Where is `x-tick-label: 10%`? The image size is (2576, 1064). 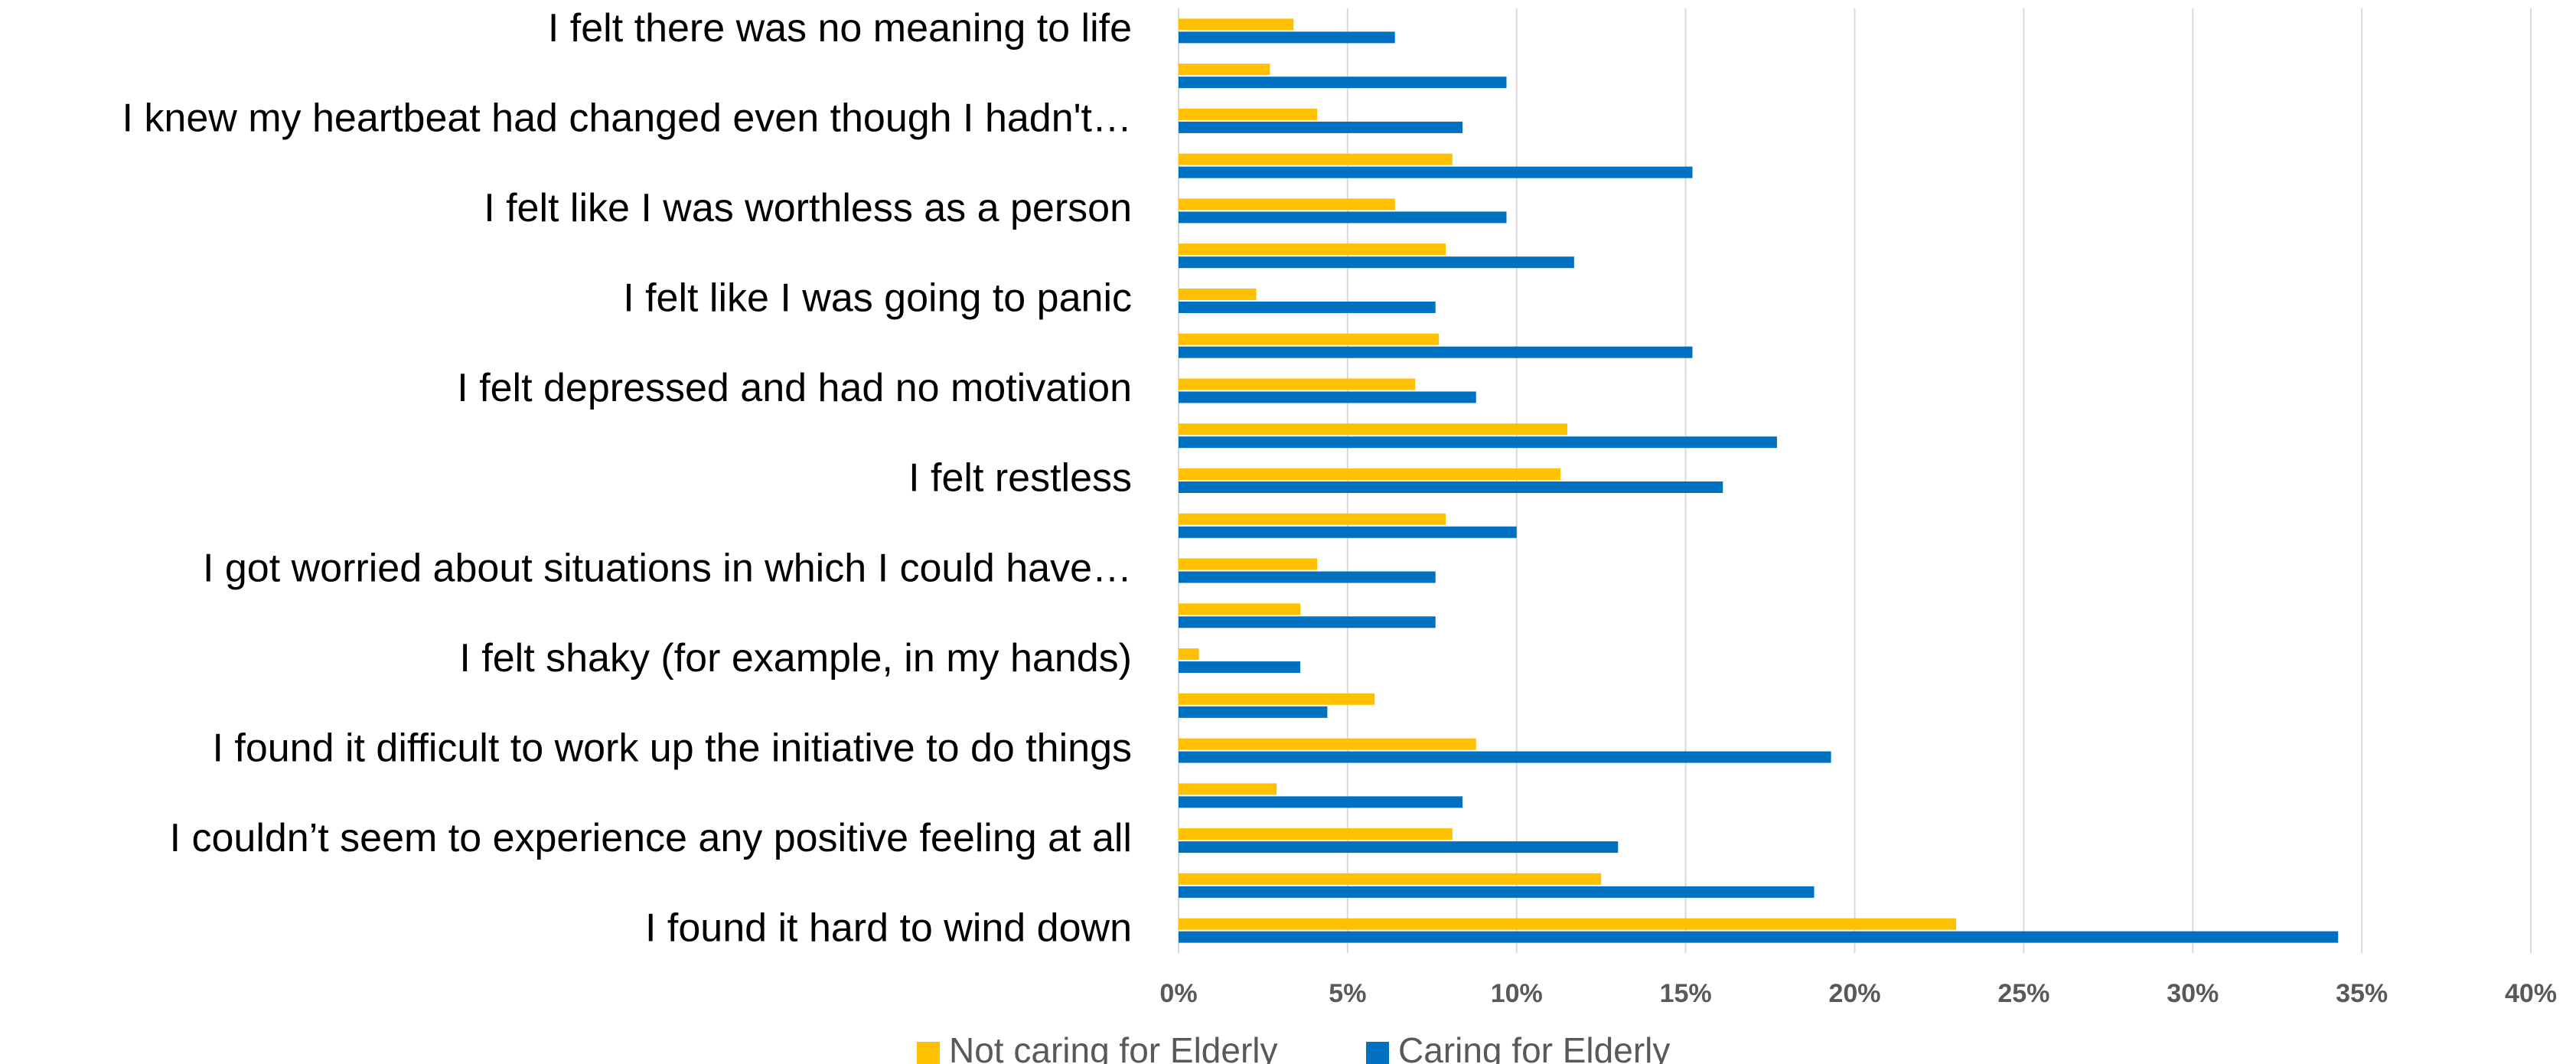 x-tick-label: 10% is located at coordinates (1517, 993).